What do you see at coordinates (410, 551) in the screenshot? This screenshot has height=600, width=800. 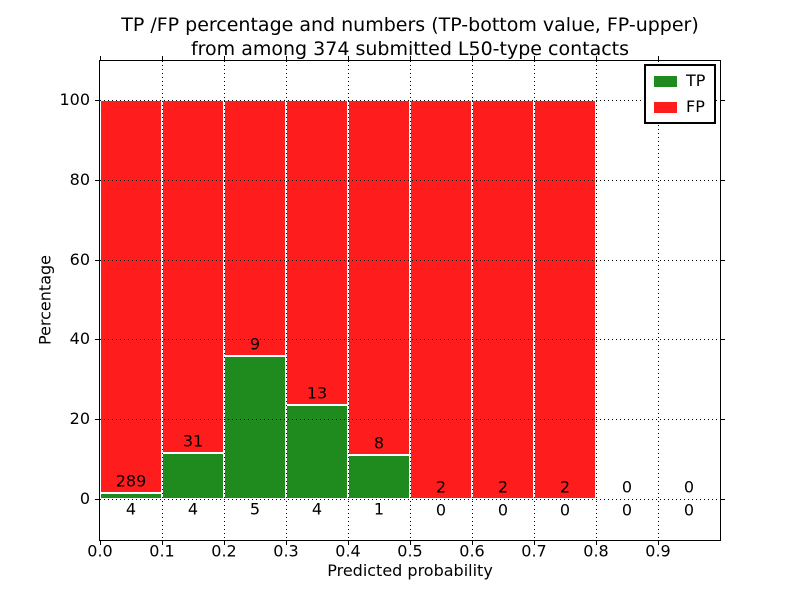 I see `x-tick-label: 0.5` at bounding box center [410, 551].